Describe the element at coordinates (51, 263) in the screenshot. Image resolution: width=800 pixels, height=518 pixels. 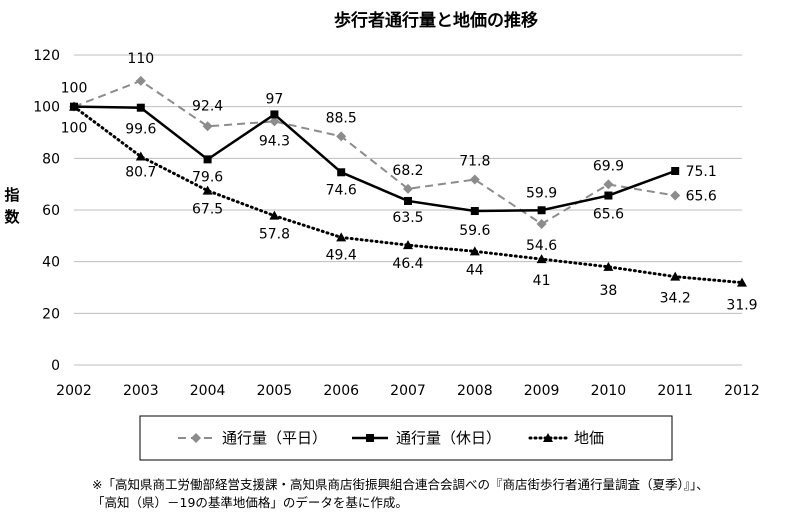
I see `y-tick-label: 40` at that location.